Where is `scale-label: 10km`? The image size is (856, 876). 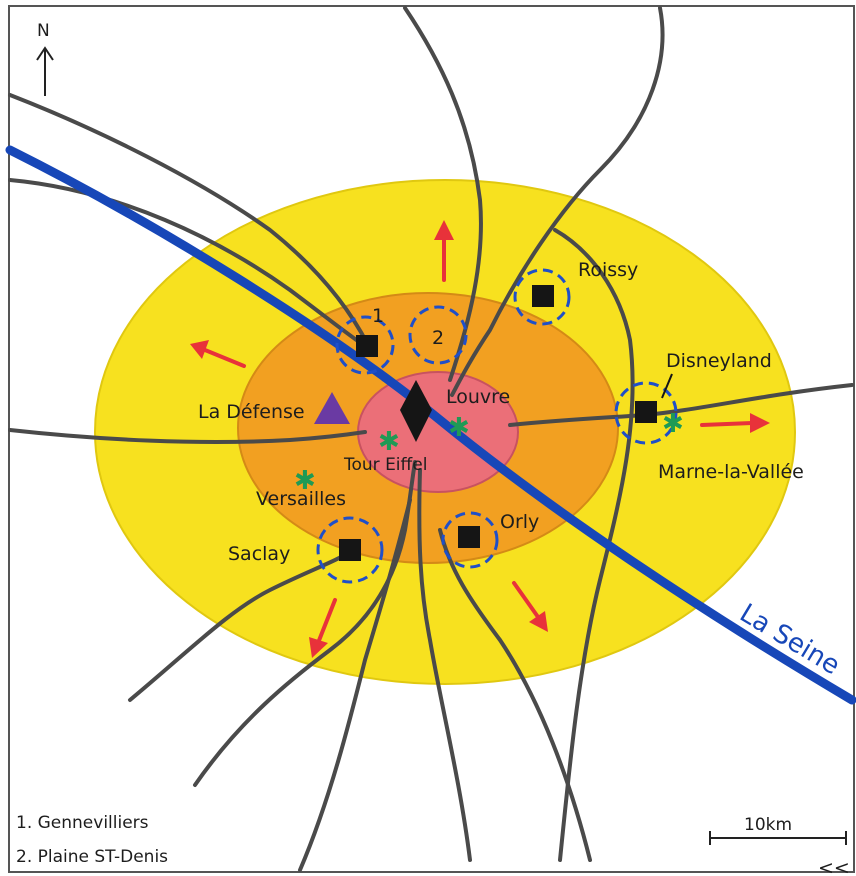 scale-label: 10km is located at coordinates (768, 825).